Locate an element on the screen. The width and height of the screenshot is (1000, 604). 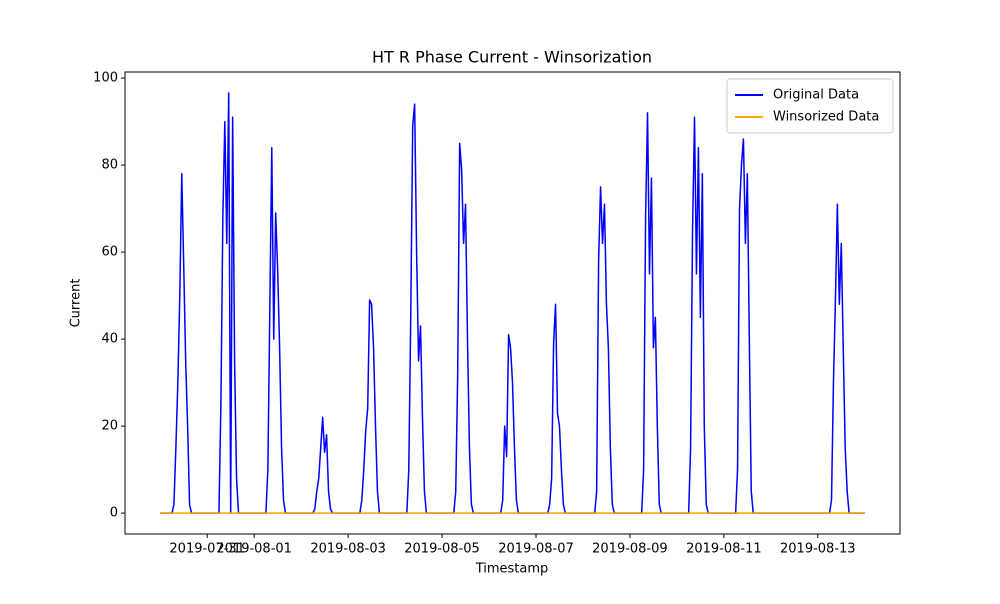
chart-title: HT R Phase Current - Winsorization is located at coordinates (512, 57).